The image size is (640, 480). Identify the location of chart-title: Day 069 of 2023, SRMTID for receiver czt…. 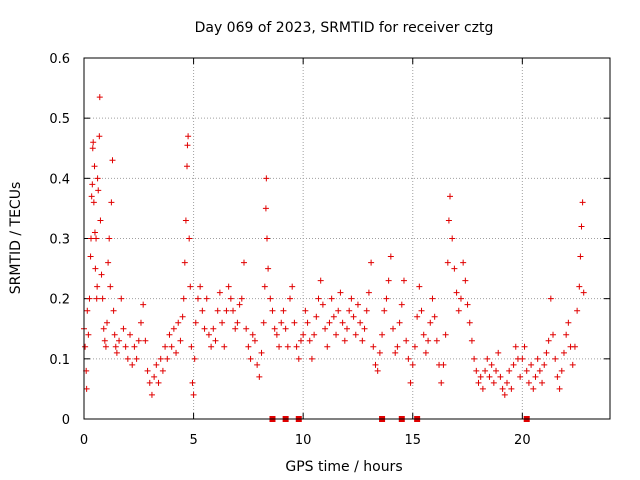
(344, 28).